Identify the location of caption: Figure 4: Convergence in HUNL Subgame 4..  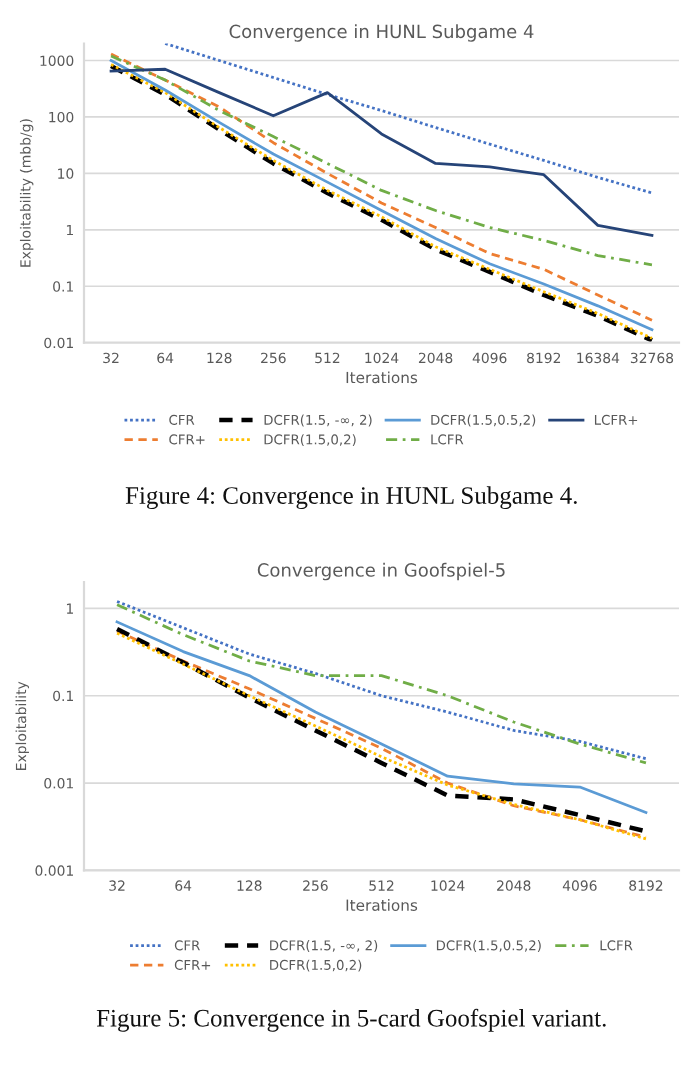
(351, 498).